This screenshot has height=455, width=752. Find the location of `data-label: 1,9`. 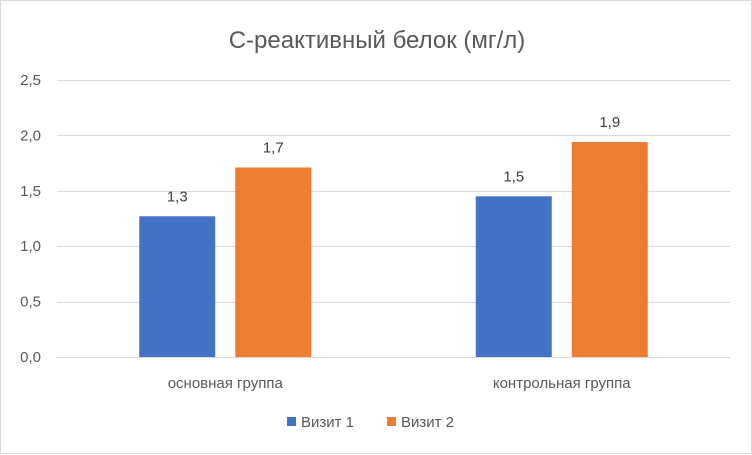

data-label: 1,9 is located at coordinates (609, 122).